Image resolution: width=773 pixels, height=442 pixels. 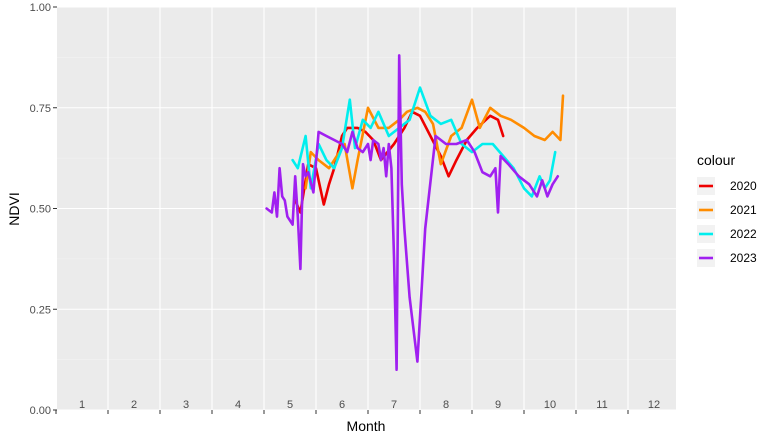 What do you see at coordinates (186, 405) in the screenshot?
I see `x-tick-label: 3` at bounding box center [186, 405].